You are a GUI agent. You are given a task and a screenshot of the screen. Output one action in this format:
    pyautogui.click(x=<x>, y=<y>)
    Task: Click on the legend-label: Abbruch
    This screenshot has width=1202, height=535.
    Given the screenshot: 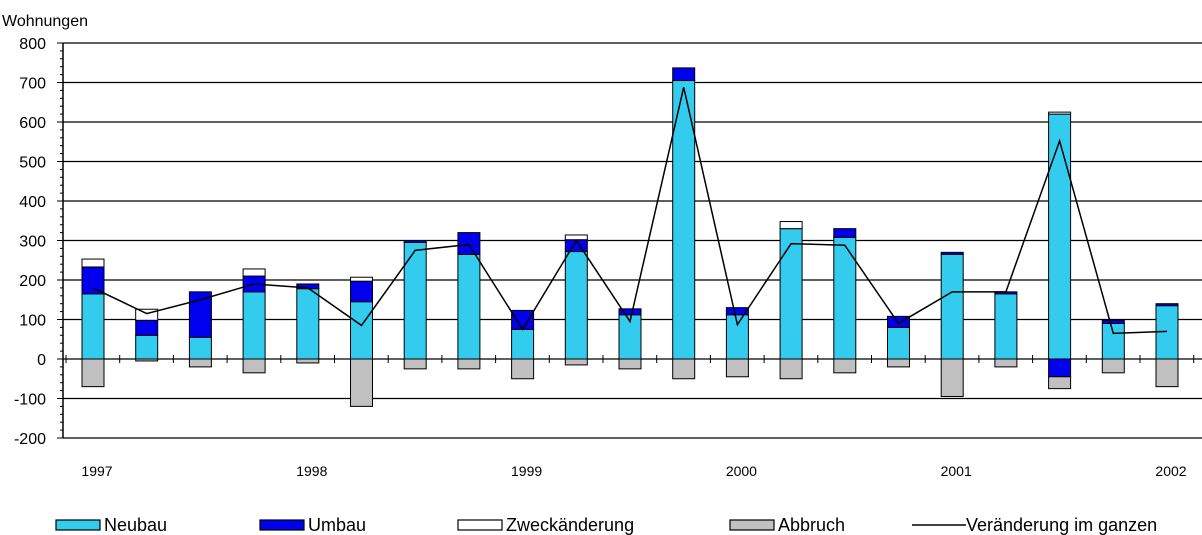 What is the action you would take?
    pyautogui.click(x=811, y=525)
    